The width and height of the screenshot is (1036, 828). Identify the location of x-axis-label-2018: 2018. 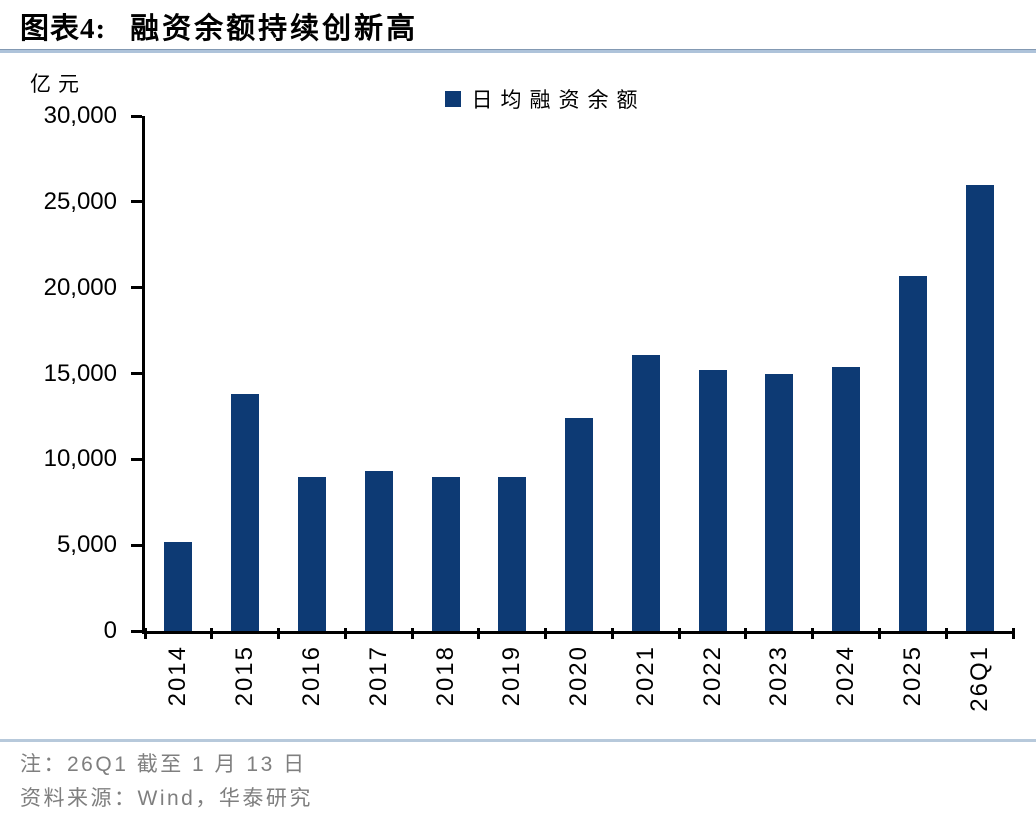
(445, 676).